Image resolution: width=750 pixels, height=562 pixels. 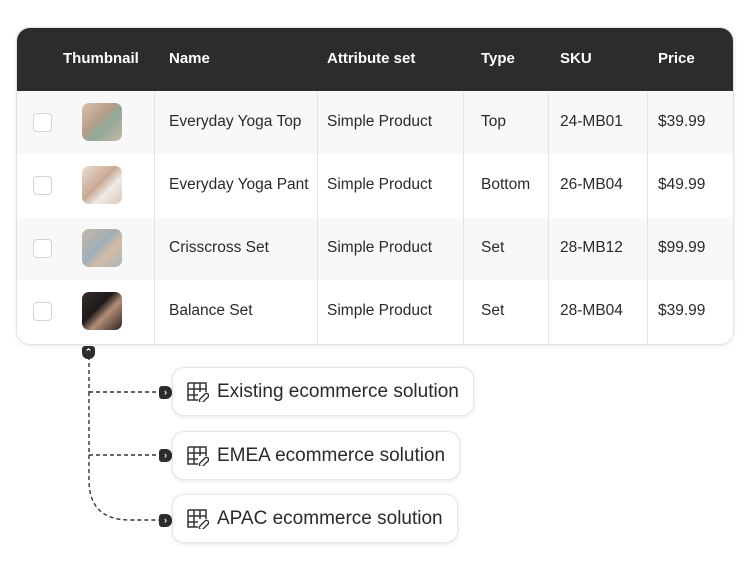 What do you see at coordinates (506, 184) in the screenshot?
I see `product-type: Bottom` at bounding box center [506, 184].